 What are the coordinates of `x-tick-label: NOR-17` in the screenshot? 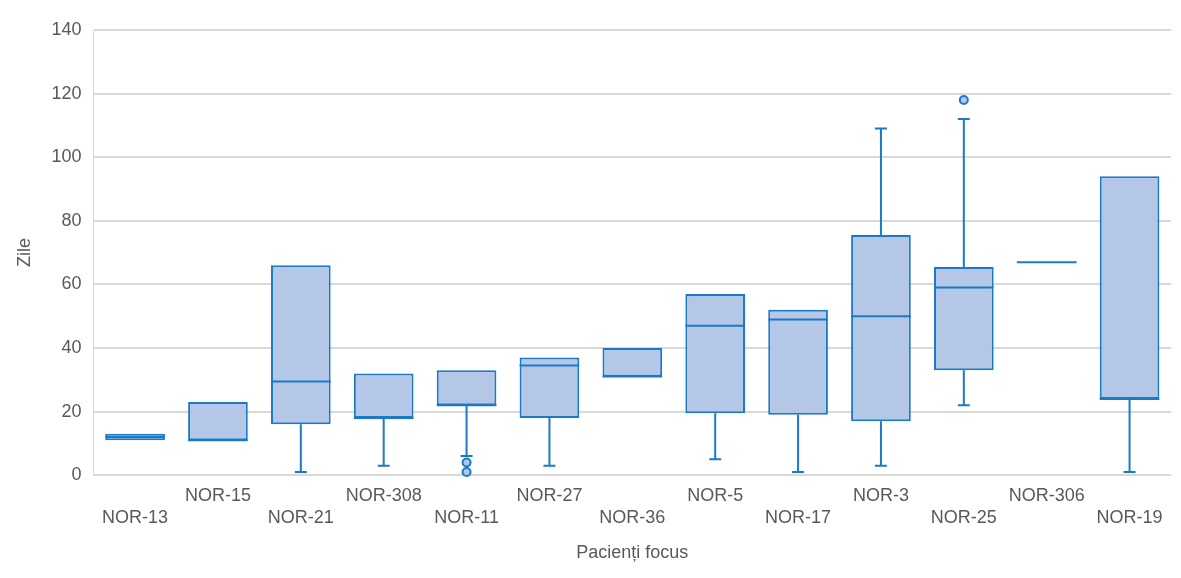 It's located at (798, 516).